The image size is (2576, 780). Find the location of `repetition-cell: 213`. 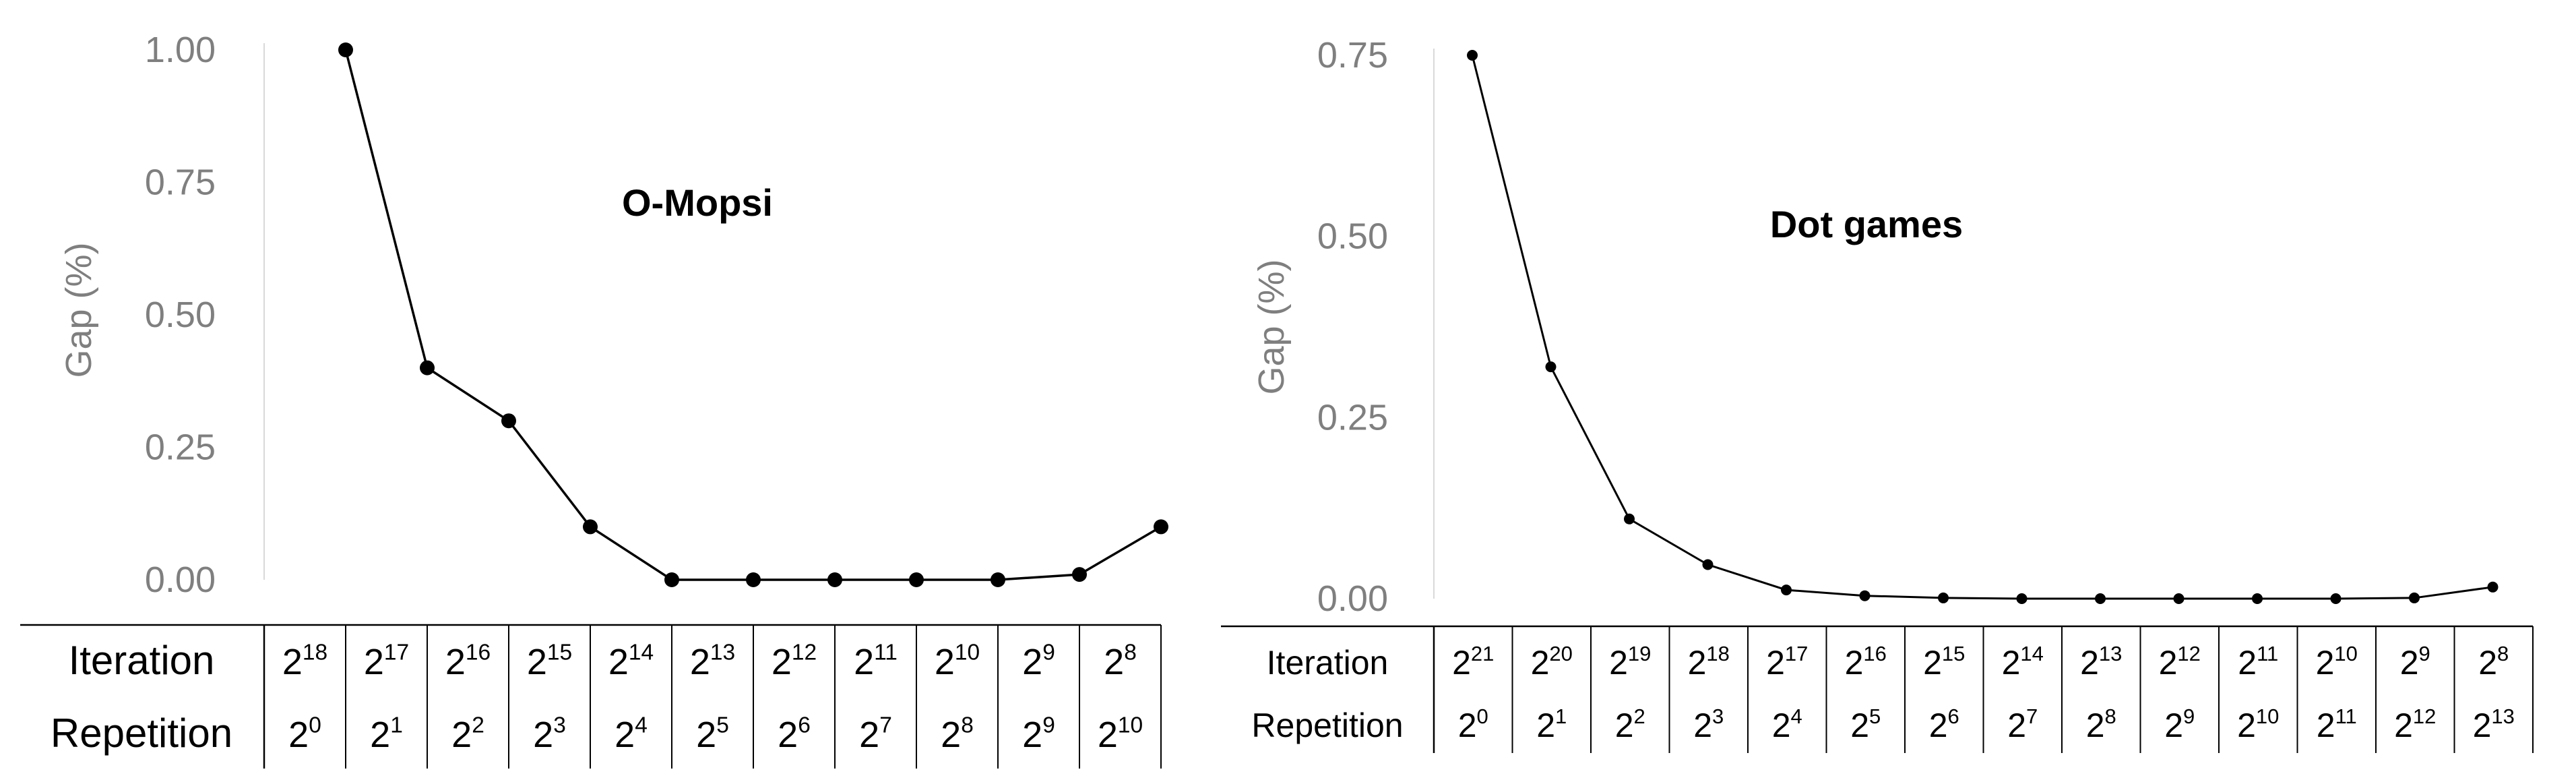

repetition-cell: 213 is located at coordinates (2494, 724).